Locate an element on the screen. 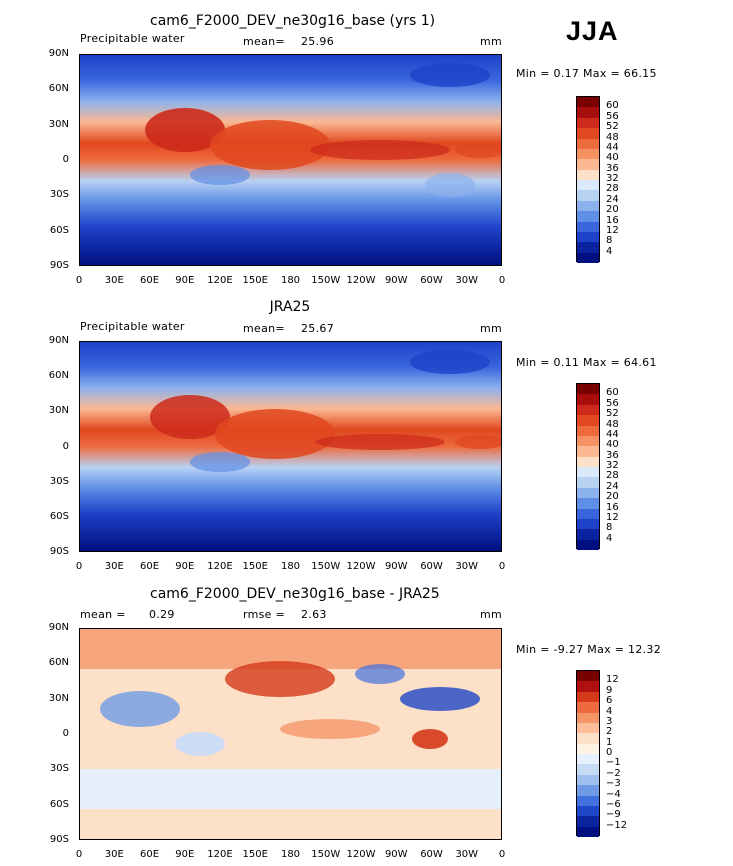  season-label: JJA is located at coordinates (592, 31).